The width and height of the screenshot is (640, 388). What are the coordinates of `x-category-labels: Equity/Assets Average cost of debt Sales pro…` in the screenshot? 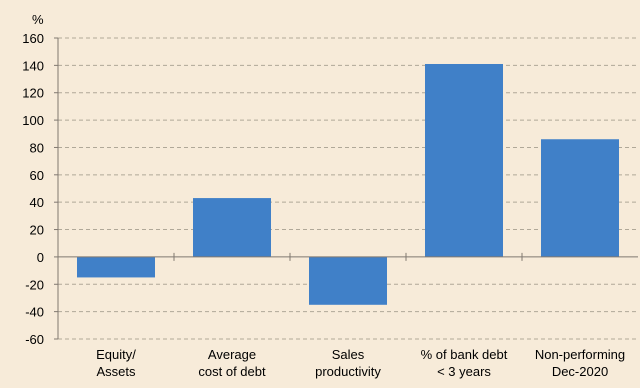 It's located at (360, 363).